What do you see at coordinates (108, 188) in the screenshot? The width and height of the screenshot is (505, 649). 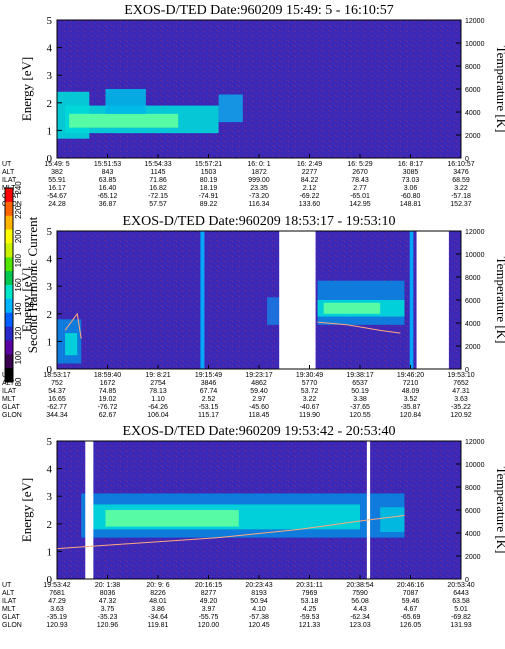 I see `ephemeris-value: 16.40` at bounding box center [108, 188].